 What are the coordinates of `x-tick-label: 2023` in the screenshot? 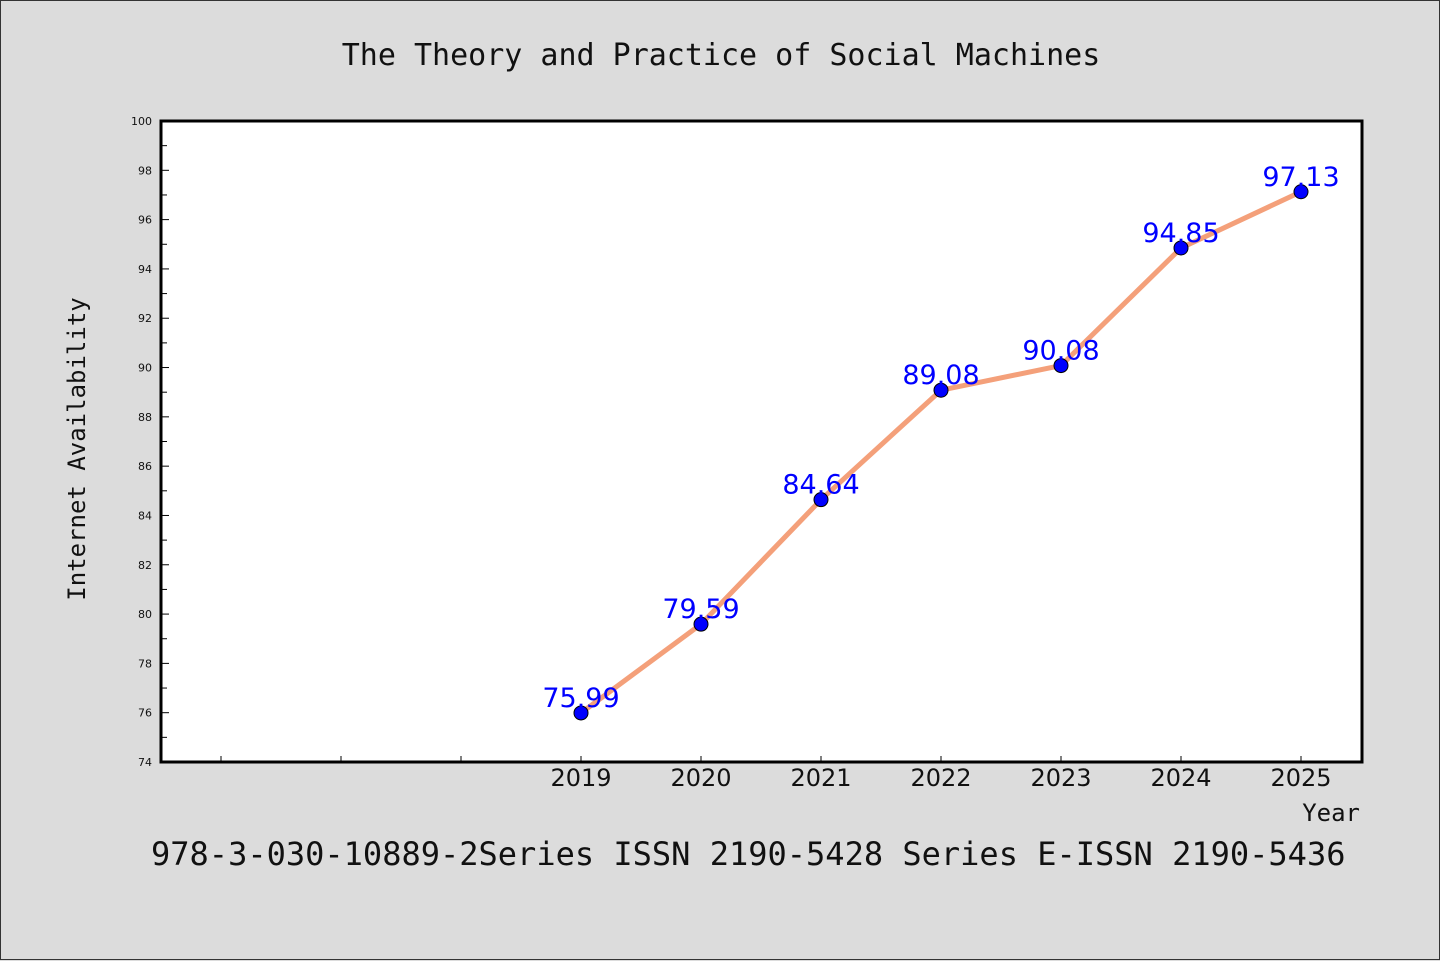 It's located at (1060, 778).